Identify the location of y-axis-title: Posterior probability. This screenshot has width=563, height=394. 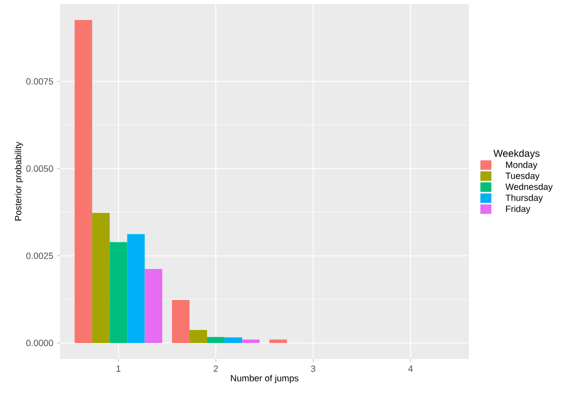
(19, 181).